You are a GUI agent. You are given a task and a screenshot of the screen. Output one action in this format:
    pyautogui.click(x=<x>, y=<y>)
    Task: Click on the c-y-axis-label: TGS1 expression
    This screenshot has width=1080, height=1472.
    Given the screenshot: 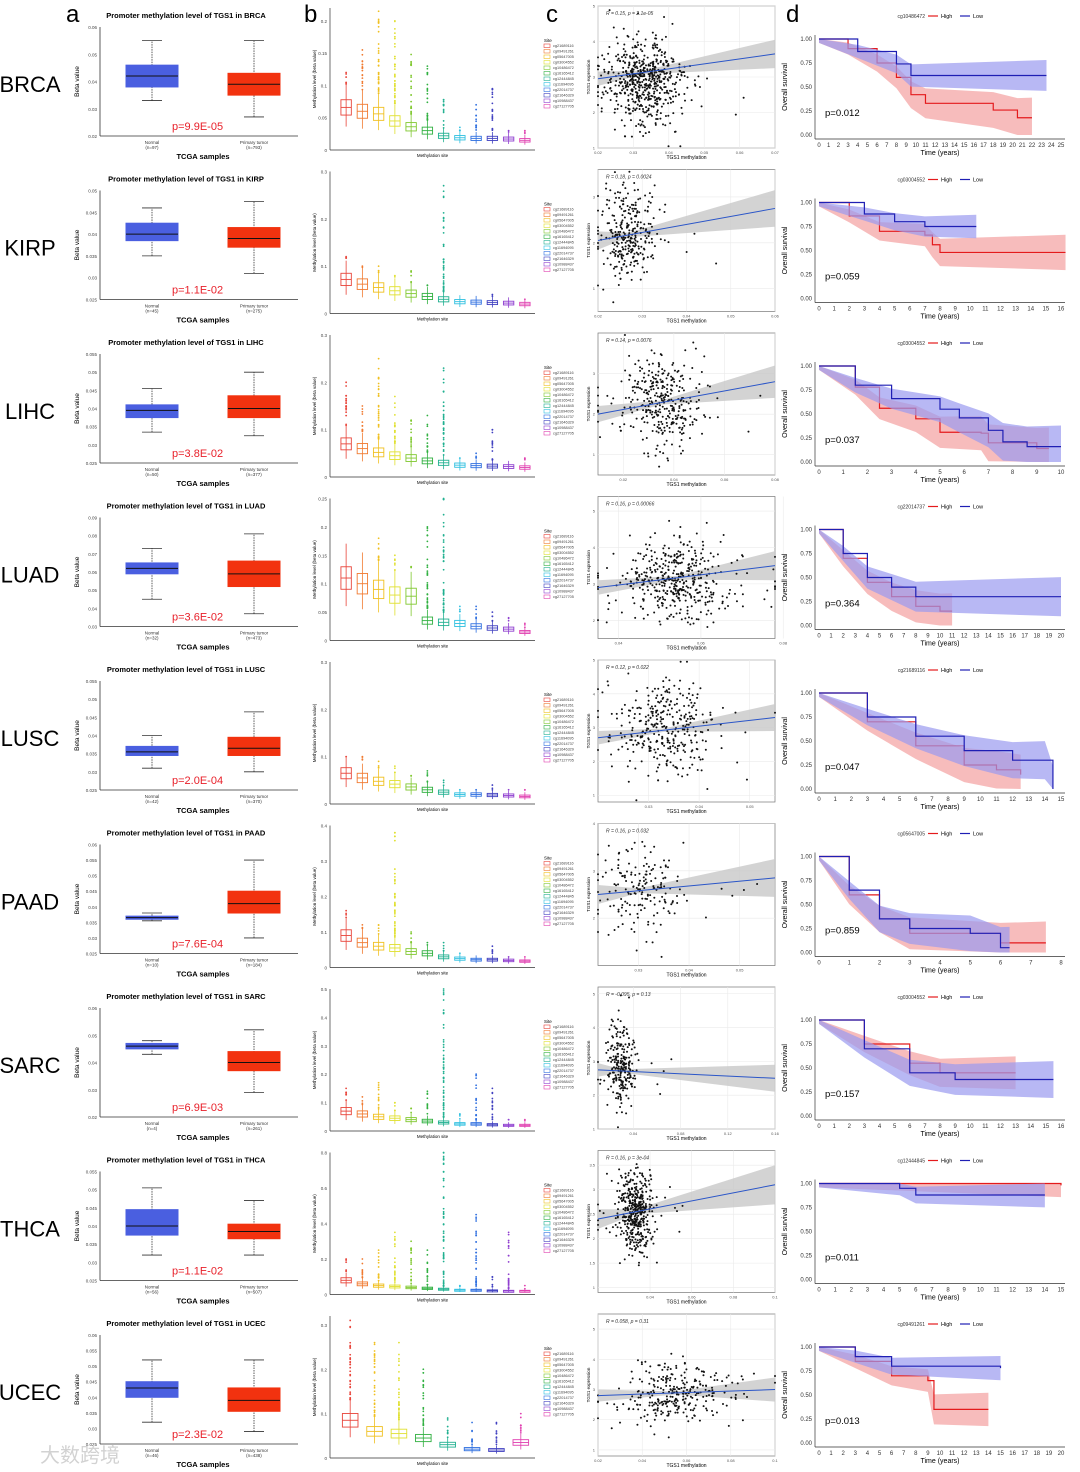 What is the action you would take?
    pyautogui.click(x=588, y=403)
    